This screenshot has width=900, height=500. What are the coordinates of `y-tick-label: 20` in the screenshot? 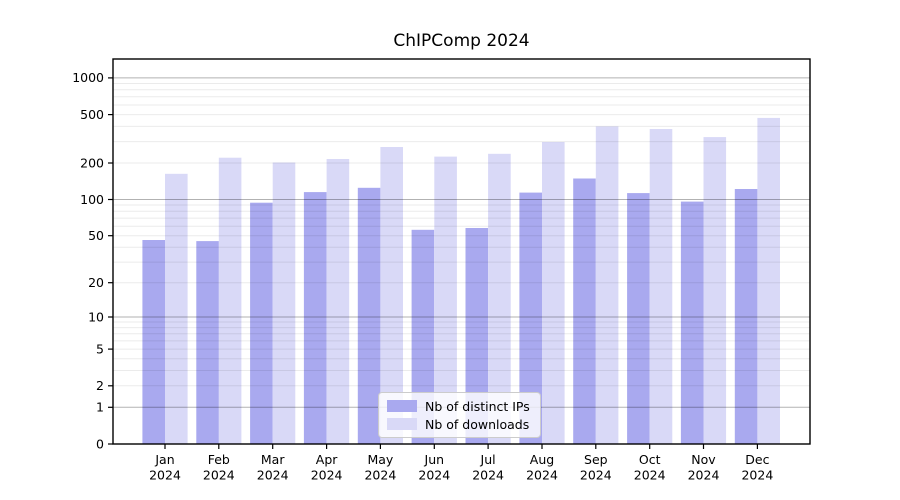 It's located at (96, 282).